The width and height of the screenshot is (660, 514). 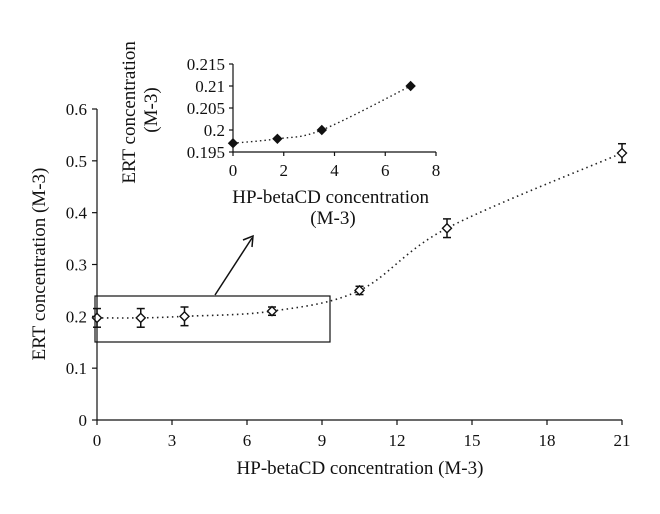 I want to click on inset-y-axis-title: ERT concentration (M-3), so click(x=140, y=109).